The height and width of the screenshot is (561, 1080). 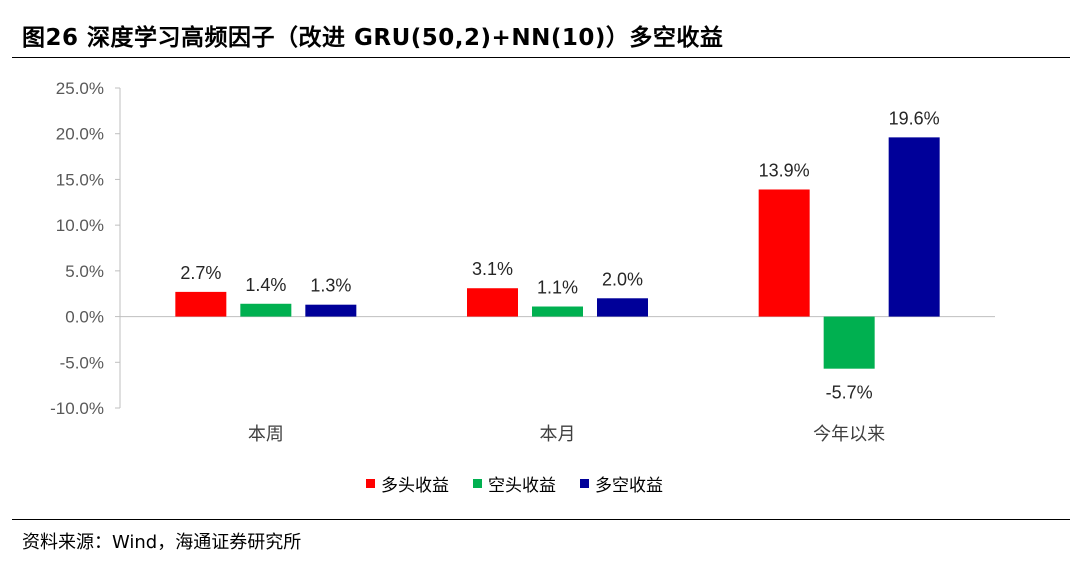 I want to click on data-label: 2.0%, so click(x=622, y=279).